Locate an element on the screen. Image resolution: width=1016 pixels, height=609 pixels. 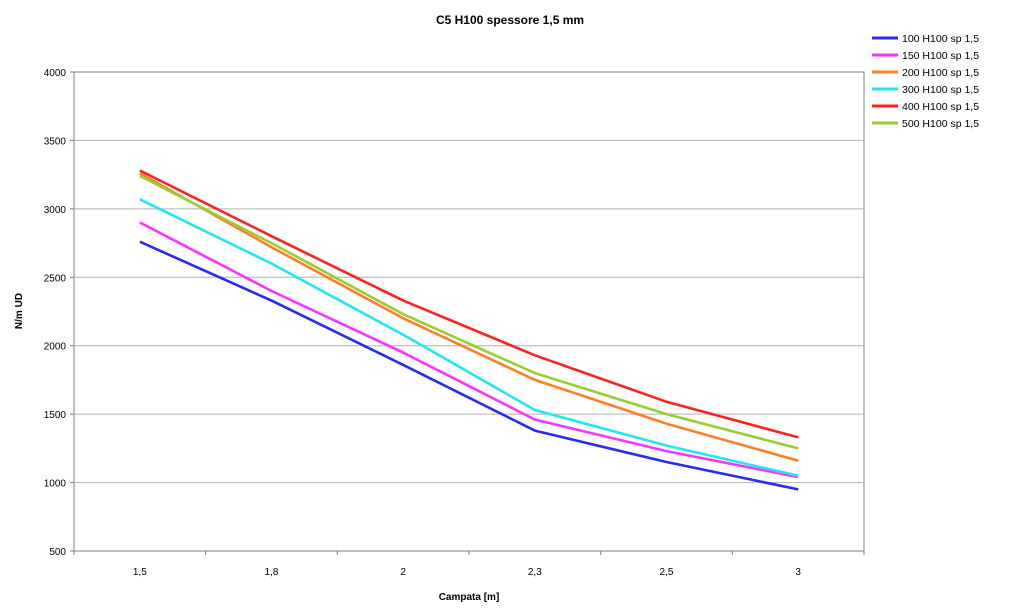
y-tick-label: 3000 is located at coordinates (55, 210).